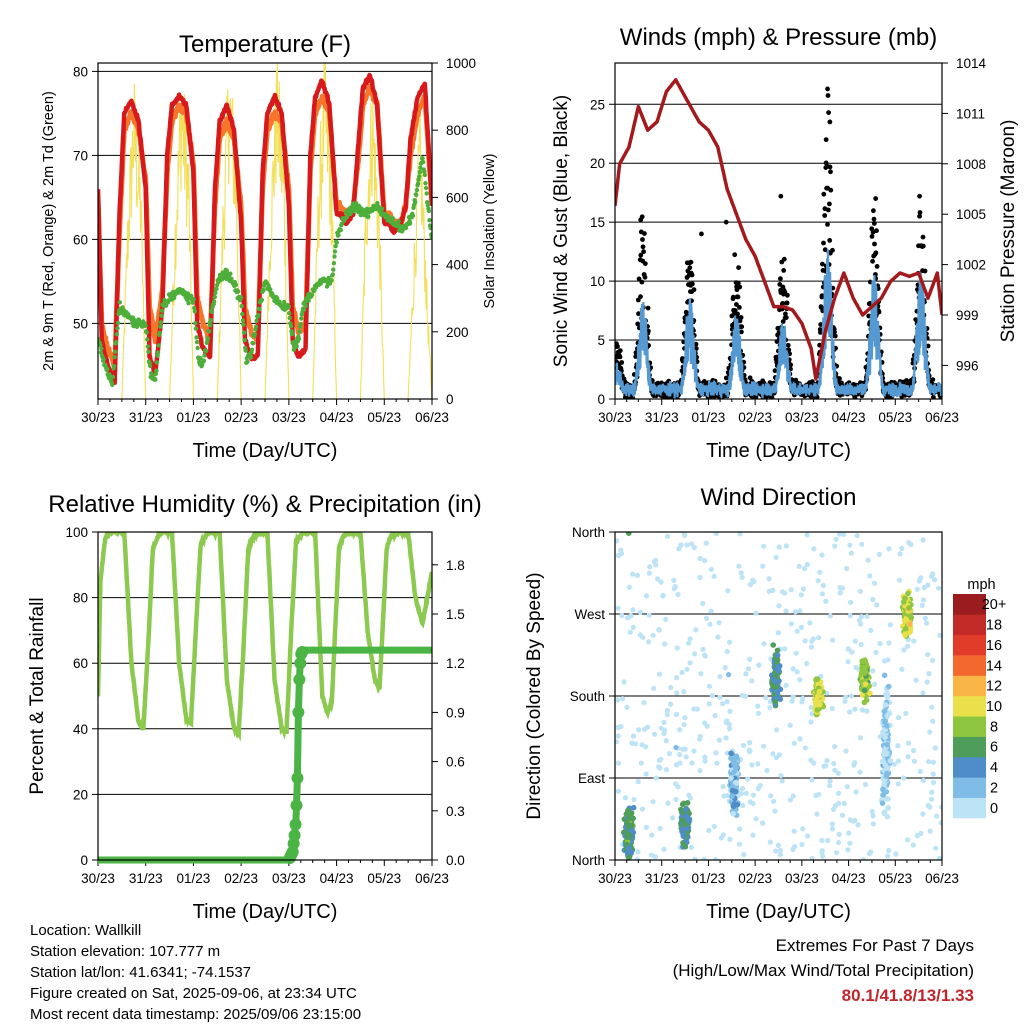 The width and height of the screenshot is (1024, 1025). What do you see at coordinates (874, 945) in the screenshot?
I see `extremes-title: Extremes For Past 7 Days` at bounding box center [874, 945].